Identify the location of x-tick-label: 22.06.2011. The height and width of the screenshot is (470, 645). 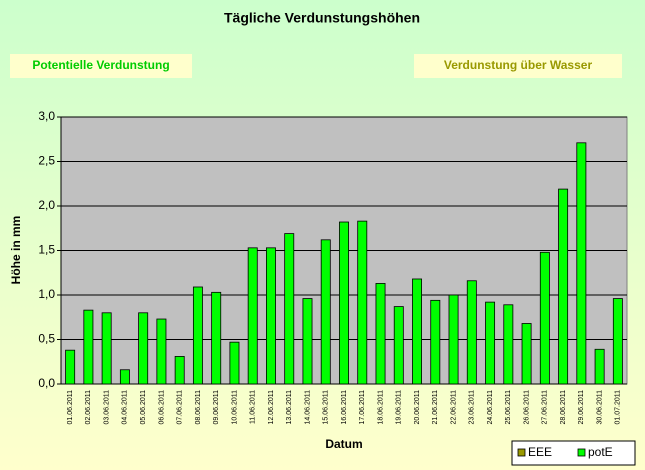
(453, 407).